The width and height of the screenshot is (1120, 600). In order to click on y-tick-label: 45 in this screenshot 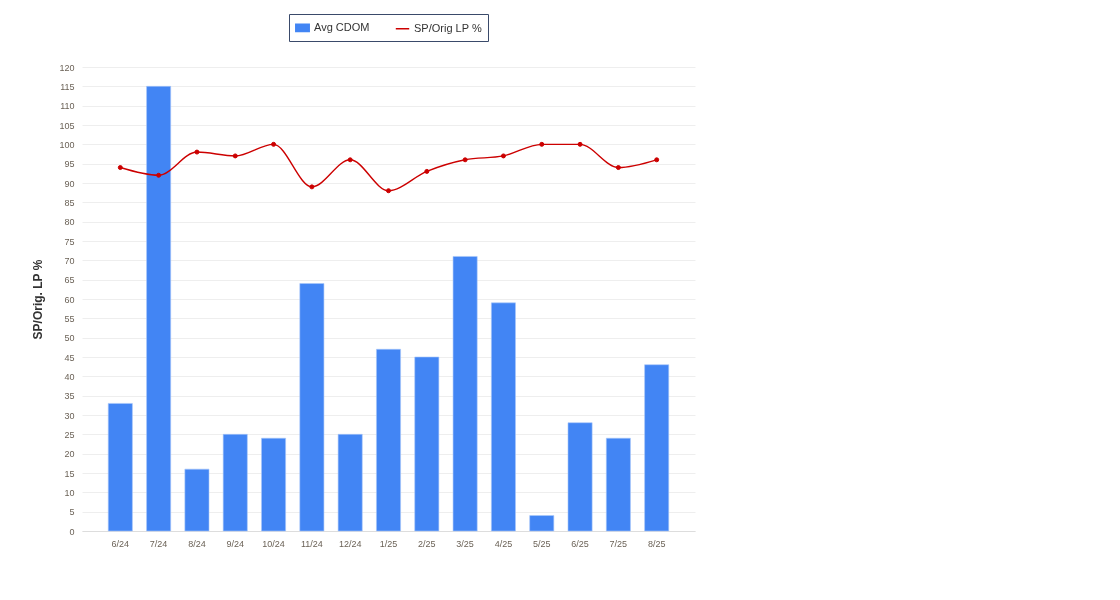, I will do `click(69, 357)`.